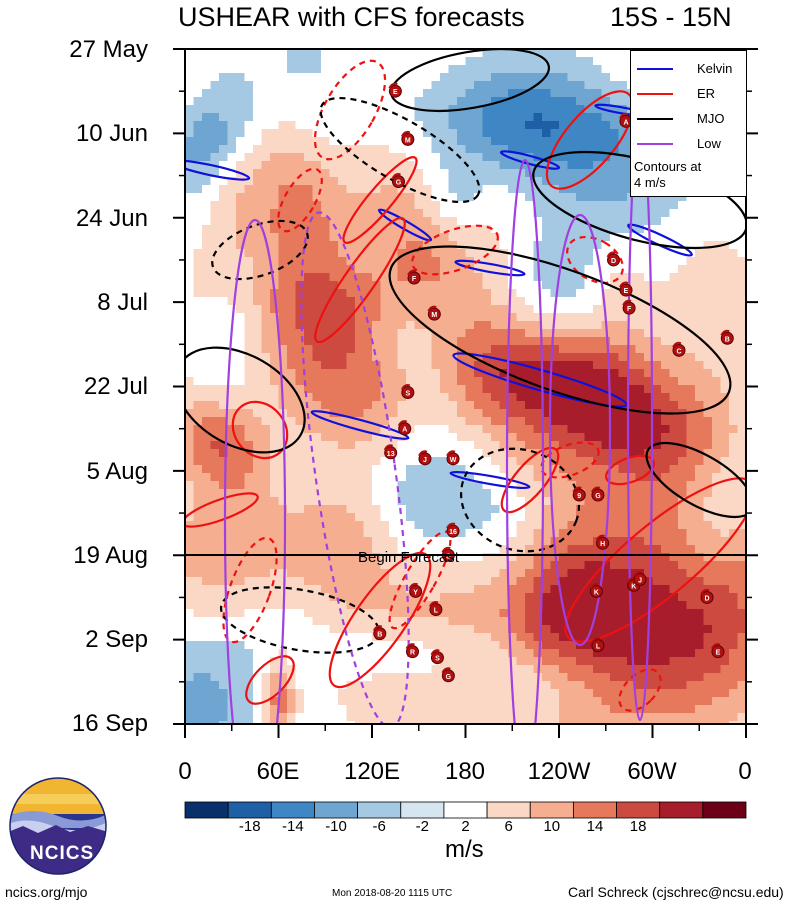  What do you see at coordinates (655, 94) in the screenshot?
I see `legend-swatch-er` at bounding box center [655, 94].